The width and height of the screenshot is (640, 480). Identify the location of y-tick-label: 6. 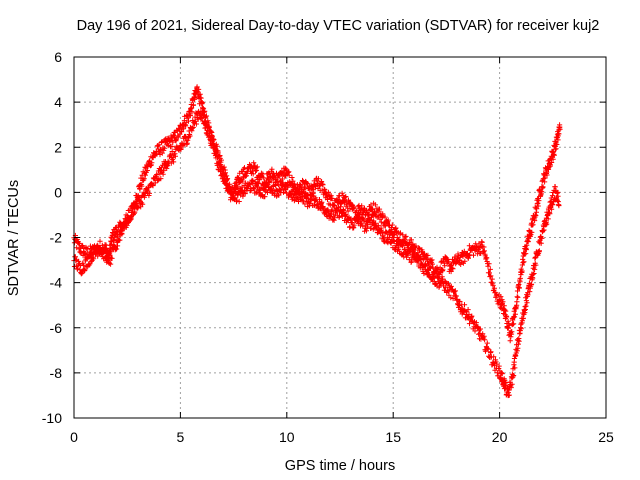
(58, 57).